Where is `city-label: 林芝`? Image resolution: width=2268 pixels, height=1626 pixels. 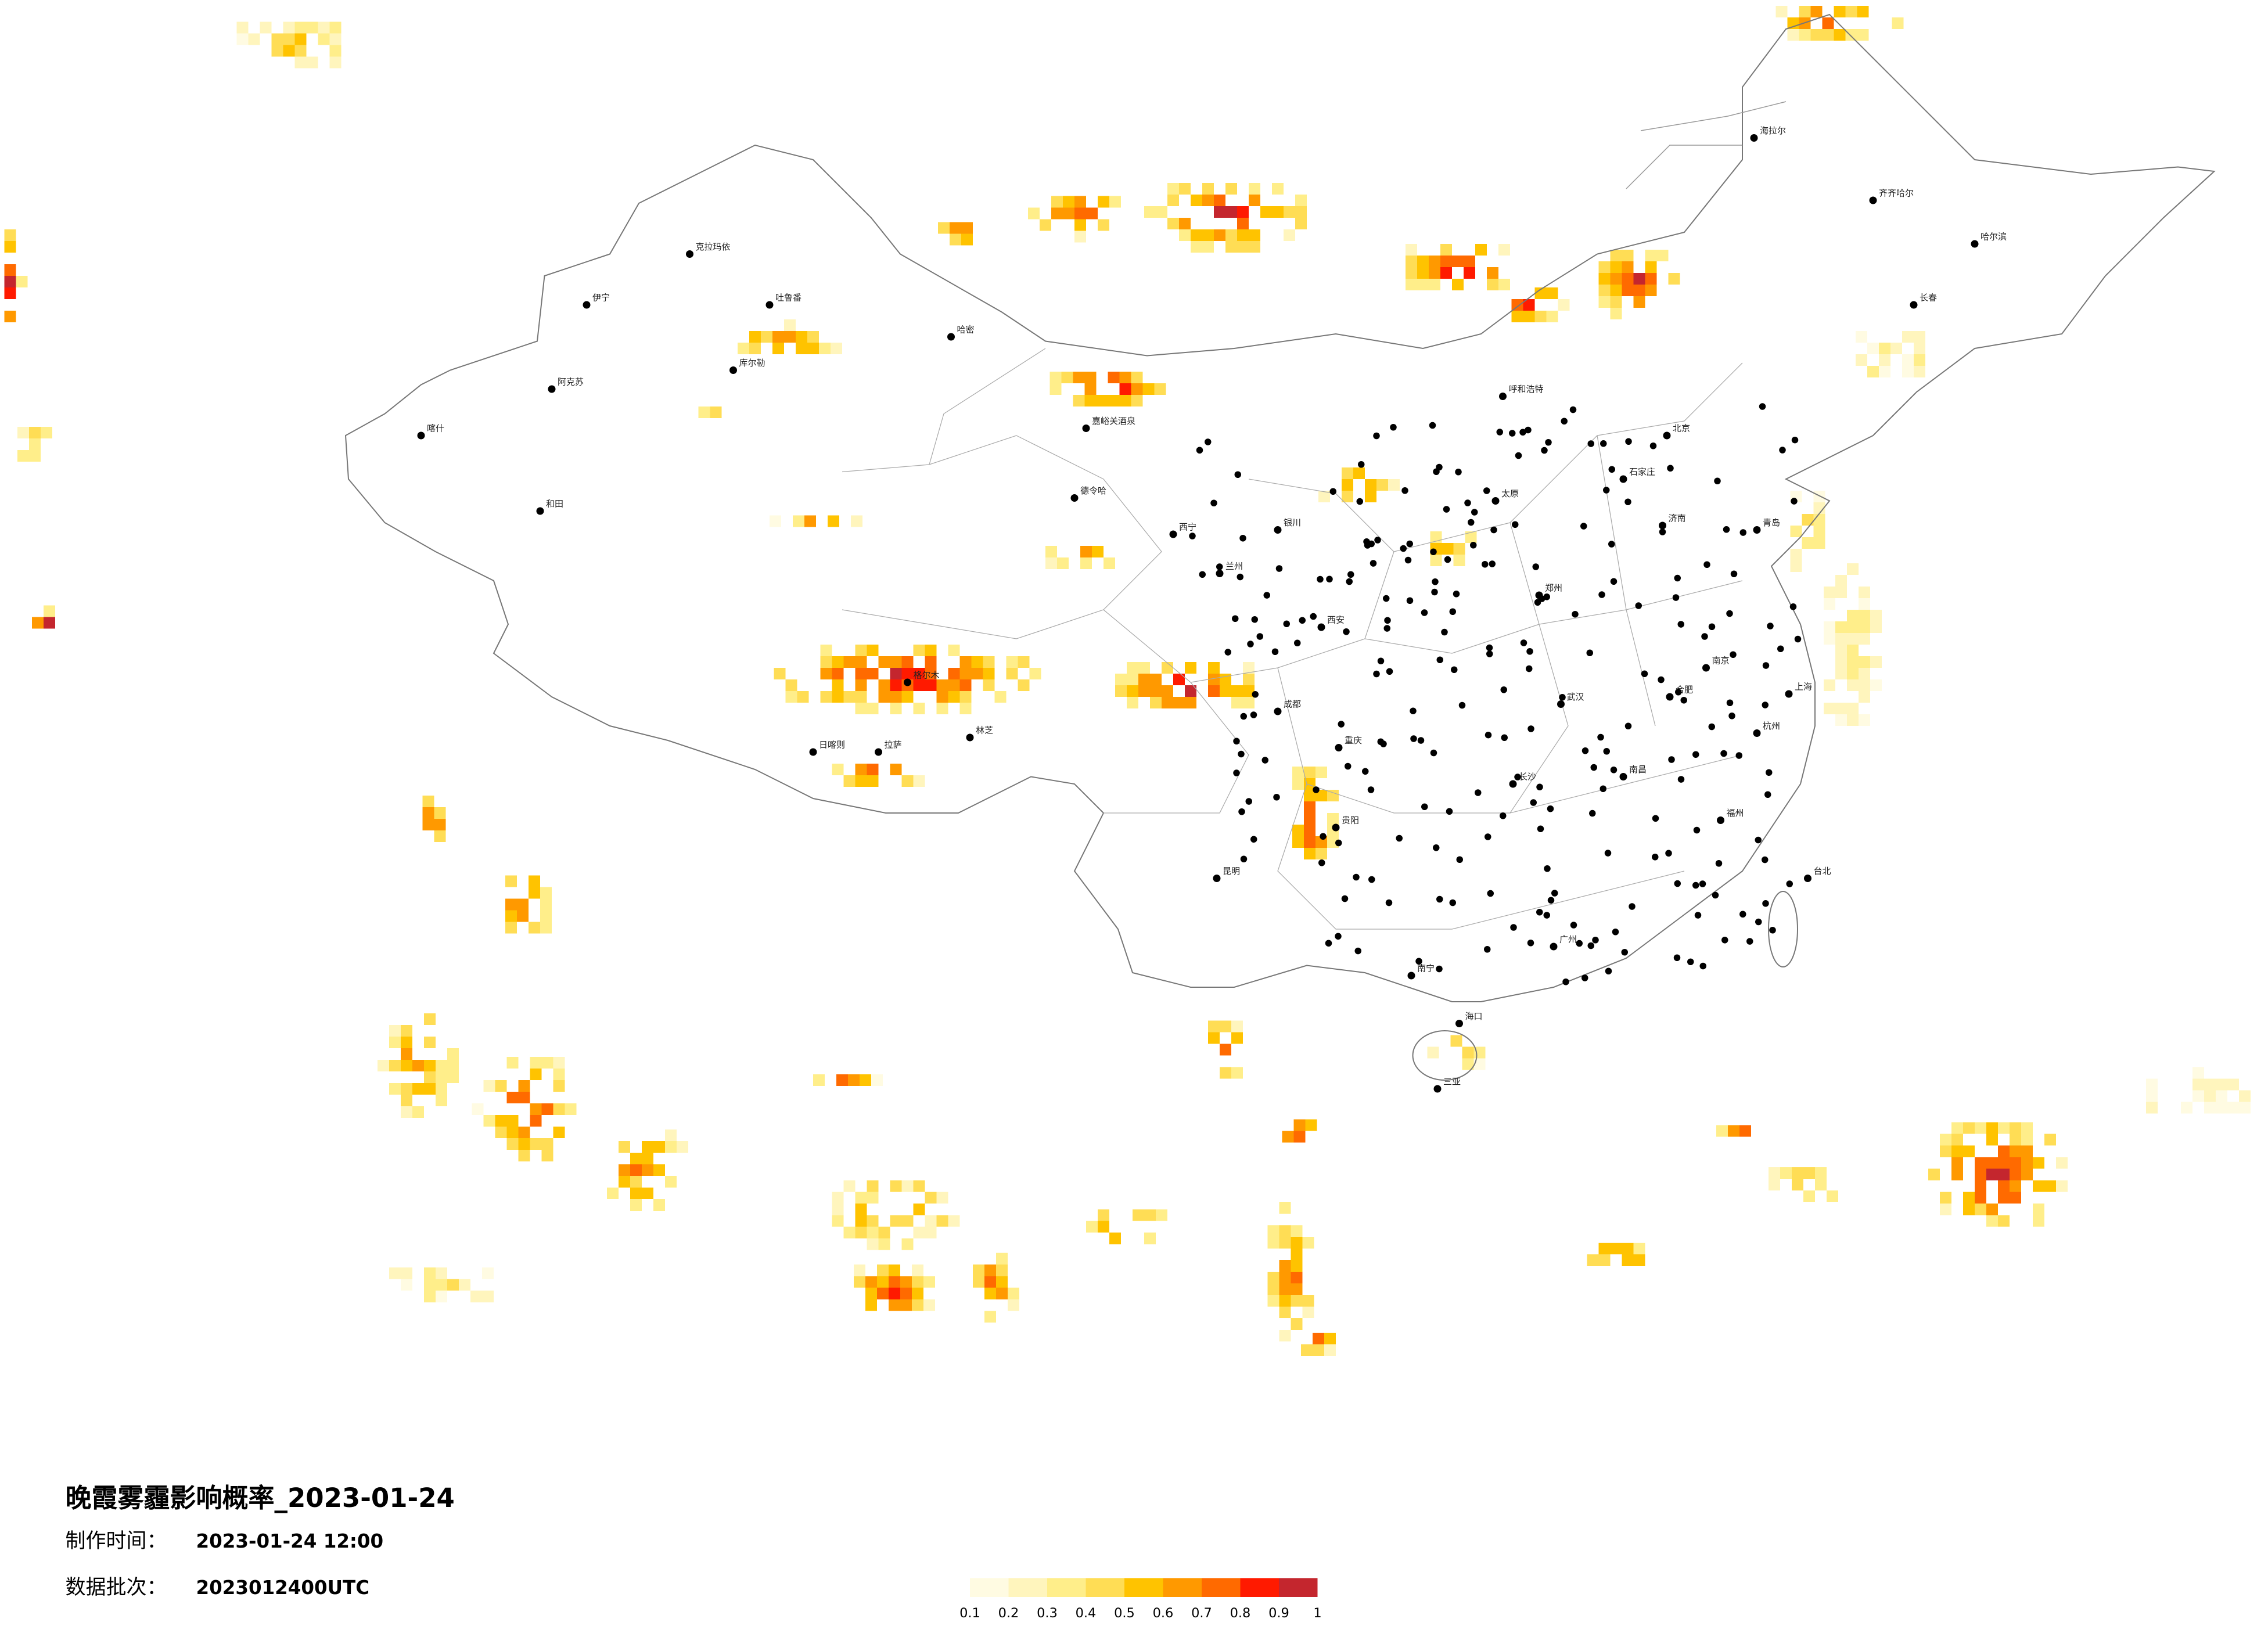
city-label: 林芝 is located at coordinates (984, 731).